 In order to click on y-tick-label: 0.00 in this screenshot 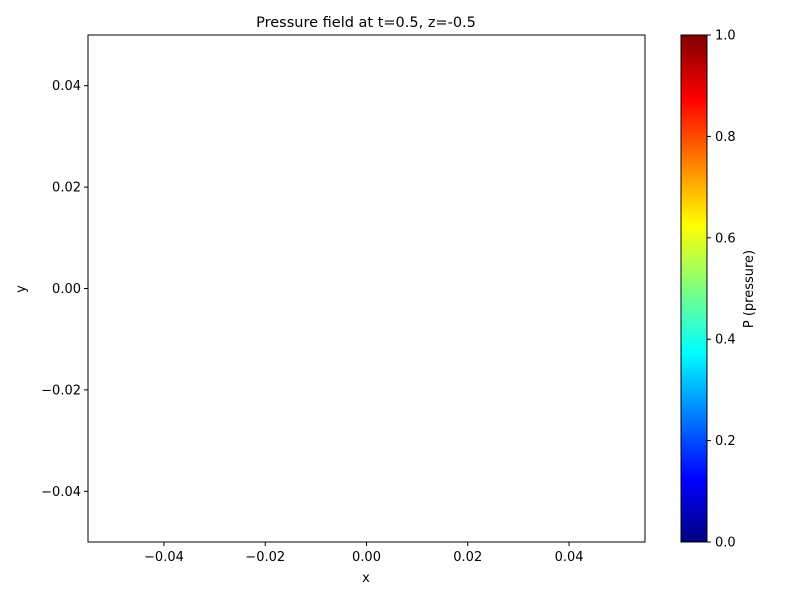, I will do `click(66, 289)`.